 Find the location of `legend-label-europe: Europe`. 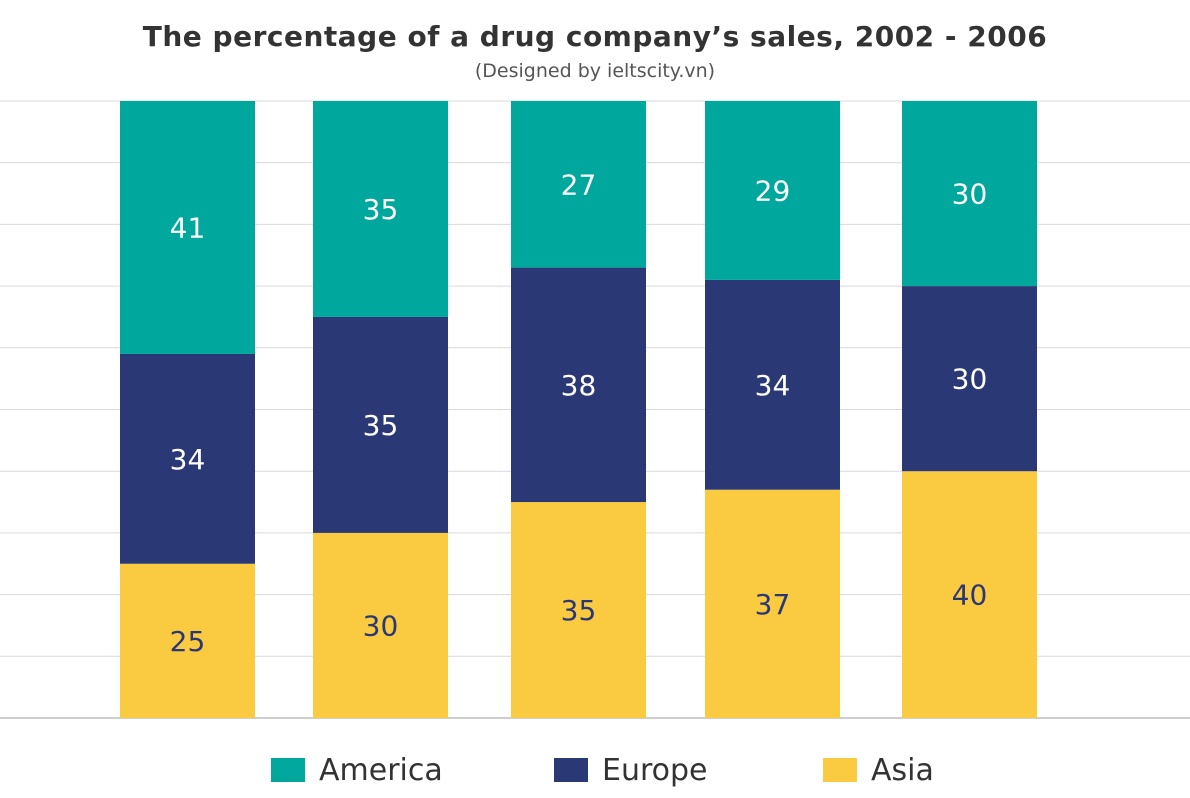

legend-label-europe: Europe is located at coordinates (655, 770).